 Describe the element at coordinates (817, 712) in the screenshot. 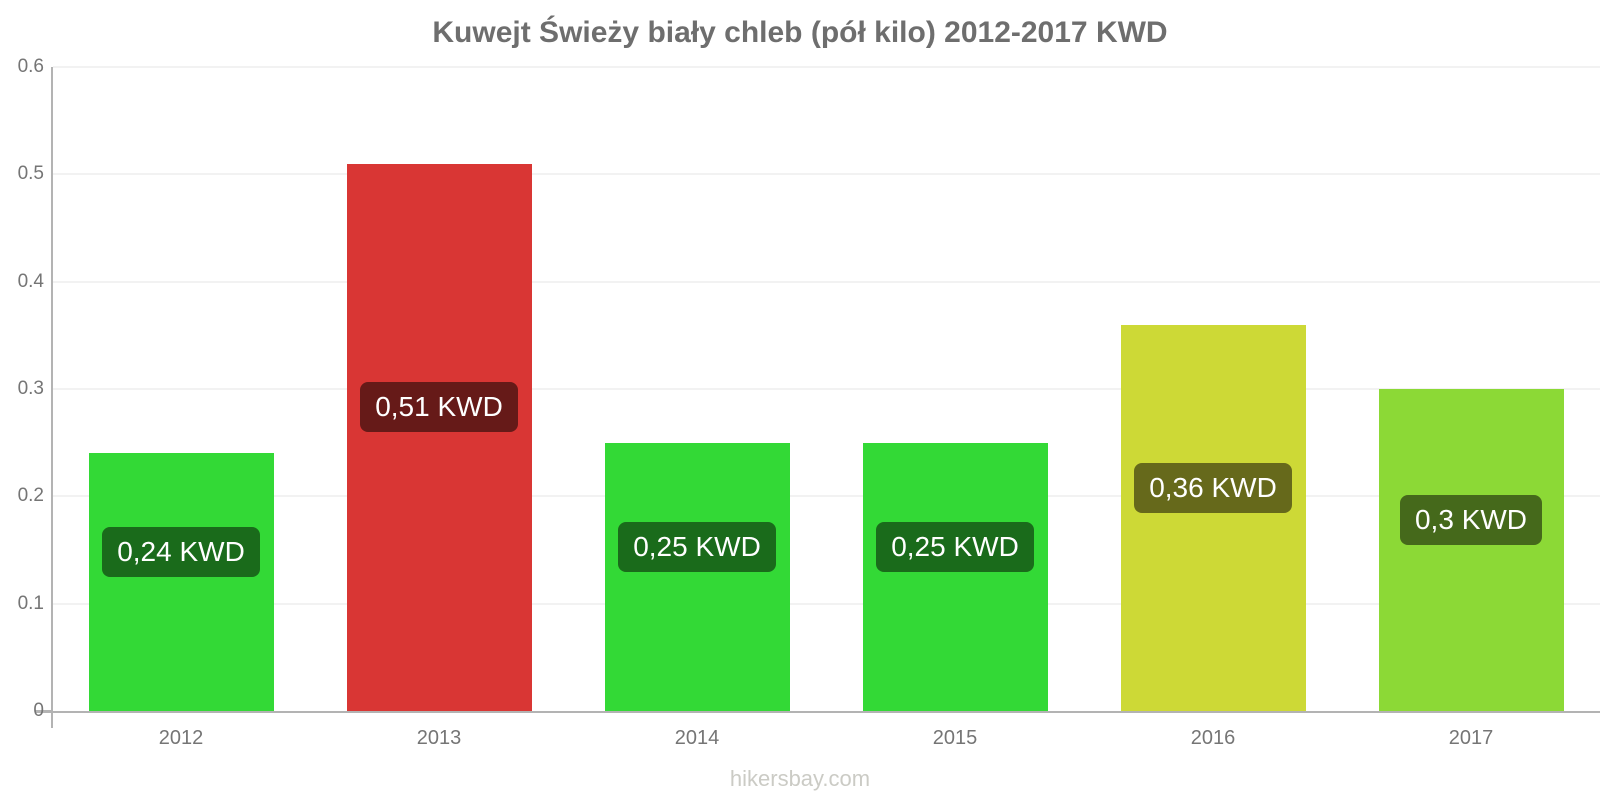

I see `x-axis-line` at that location.